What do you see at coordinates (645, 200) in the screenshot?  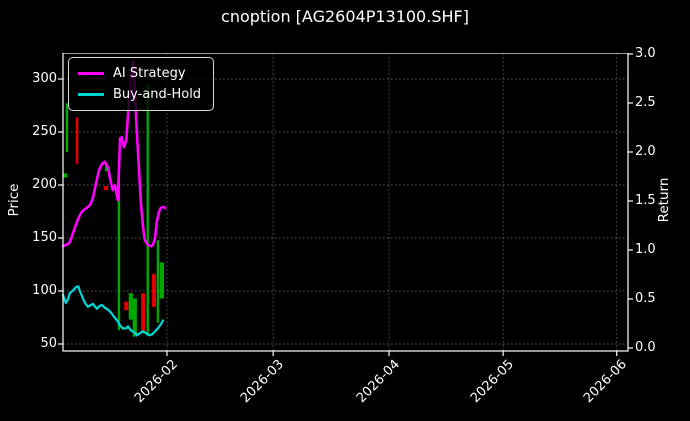 I see `return-tick-label: 1.5` at bounding box center [645, 200].